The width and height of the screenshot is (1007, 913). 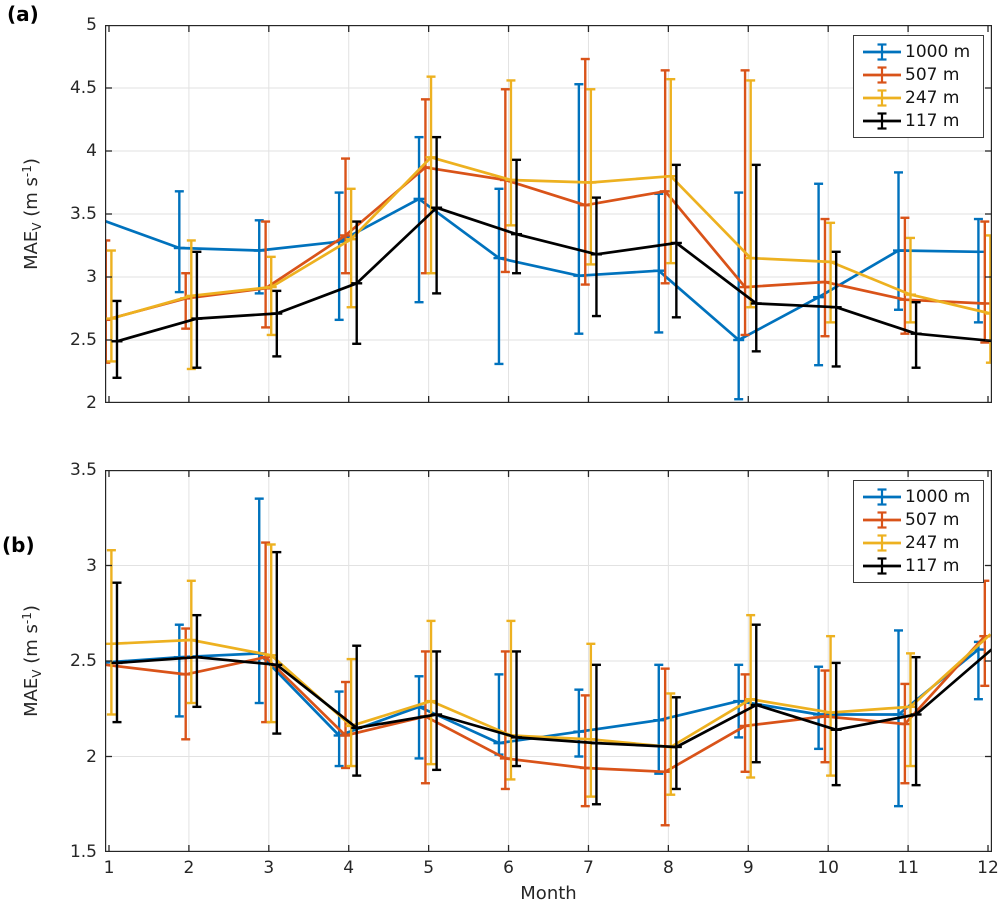 What do you see at coordinates (31, 609) in the screenshot?
I see `ylabel-close: )` at bounding box center [31, 609].